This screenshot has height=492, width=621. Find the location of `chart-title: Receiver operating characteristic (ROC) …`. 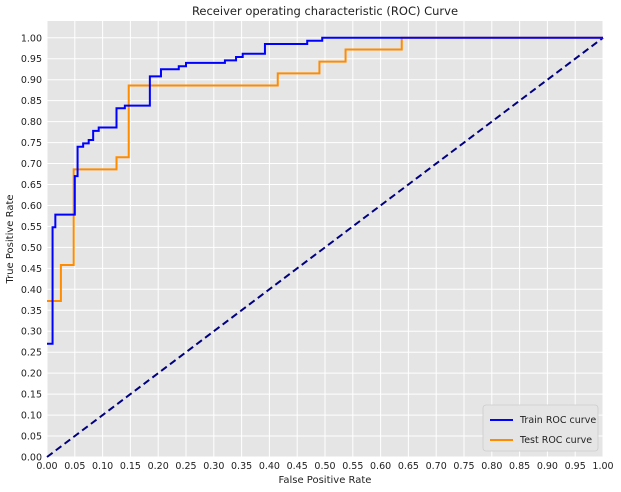

chart-title: Receiver operating characteristic (ROC) … is located at coordinates (325, 11).